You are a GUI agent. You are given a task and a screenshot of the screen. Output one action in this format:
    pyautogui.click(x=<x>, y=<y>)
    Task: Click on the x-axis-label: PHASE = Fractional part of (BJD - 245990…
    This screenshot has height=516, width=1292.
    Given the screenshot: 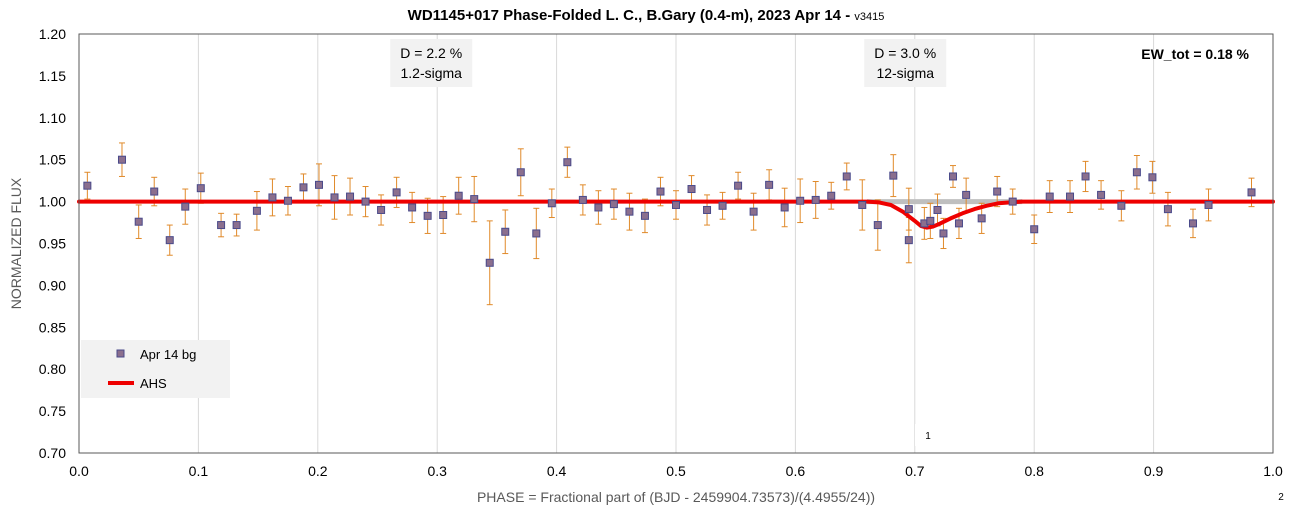 What is the action you would take?
    pyautogui.click(x=676, y=497)
    